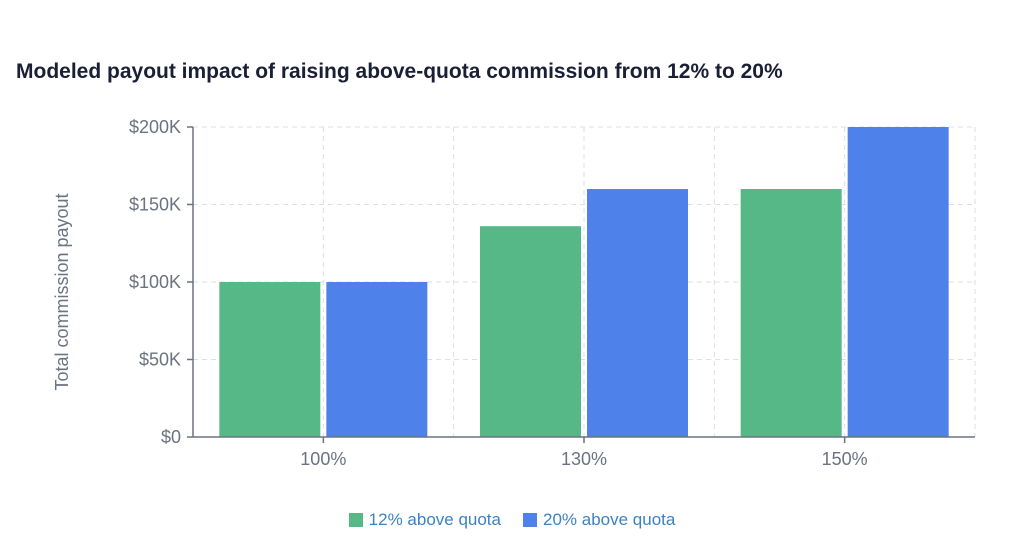  Describe the element at coordinates (434, 519) in the screenshot. I see `legend-label-series-1: 12% above quota` at that location.